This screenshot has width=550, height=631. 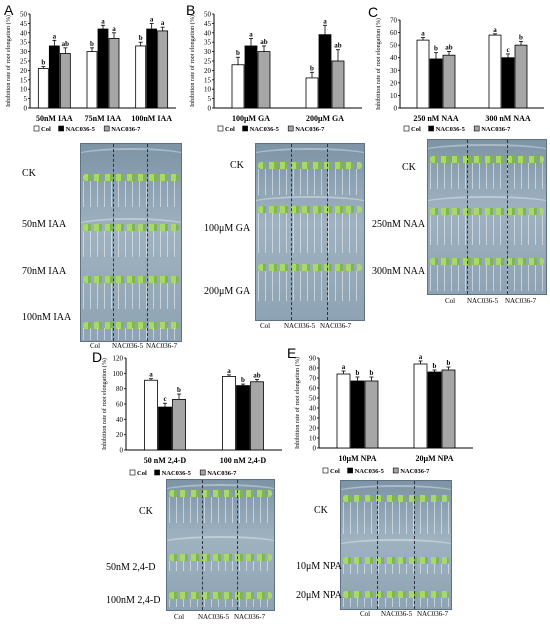 I want to click on plate-b-row-label: 200μM GA, so click(x=227, y=291).